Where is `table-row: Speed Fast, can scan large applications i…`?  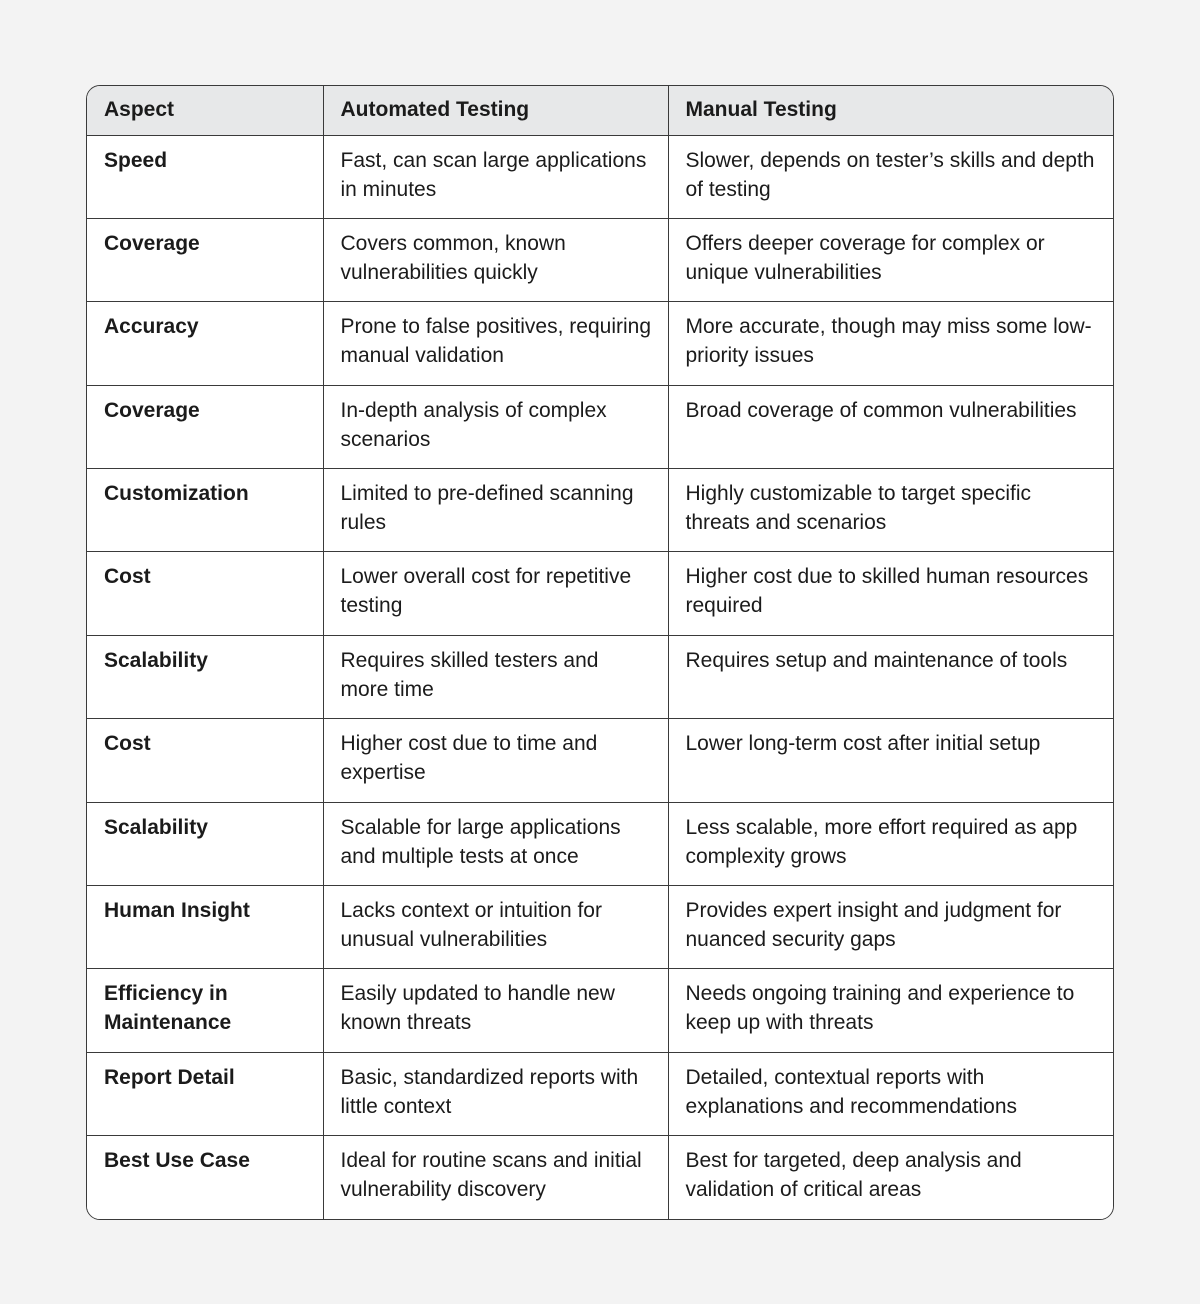
table-row: Speed Fast, can scan large applications i… is located at coordinates (600, 176).